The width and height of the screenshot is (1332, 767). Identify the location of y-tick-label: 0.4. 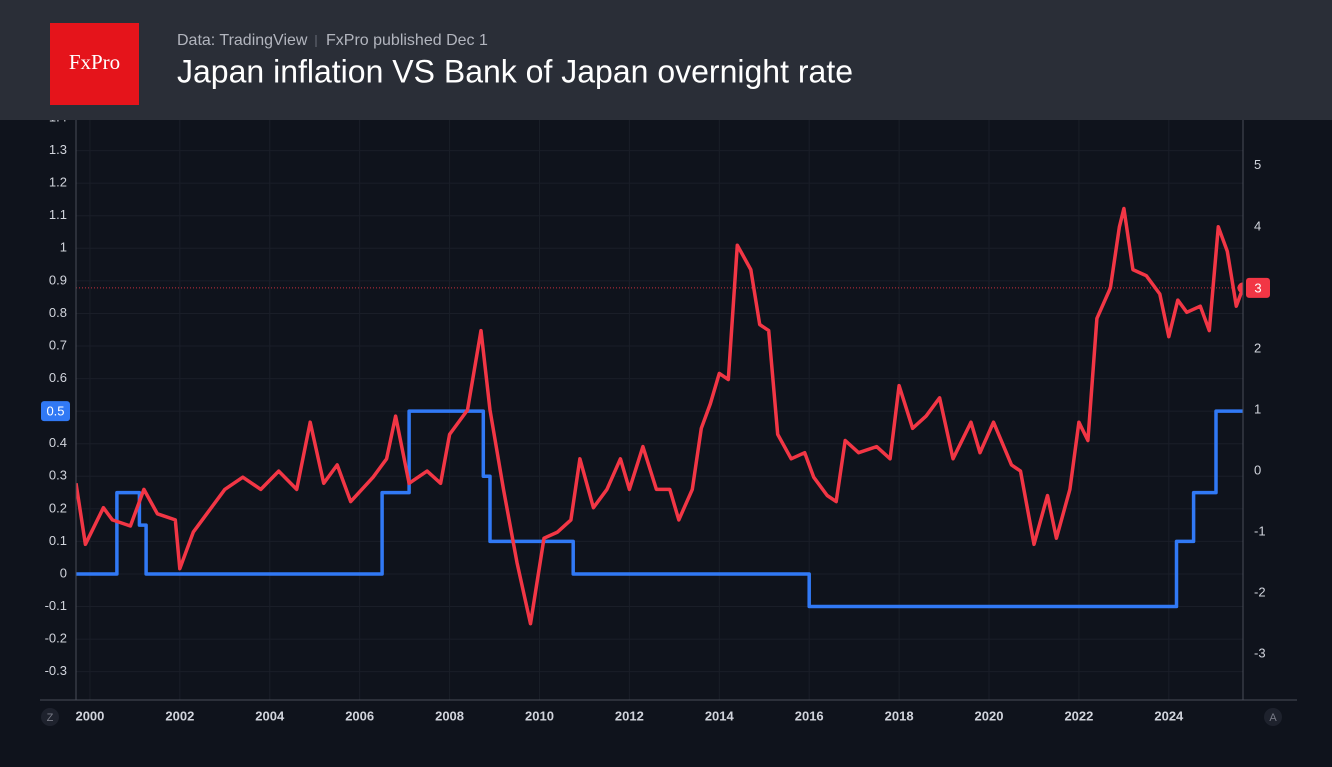
(58, 442).